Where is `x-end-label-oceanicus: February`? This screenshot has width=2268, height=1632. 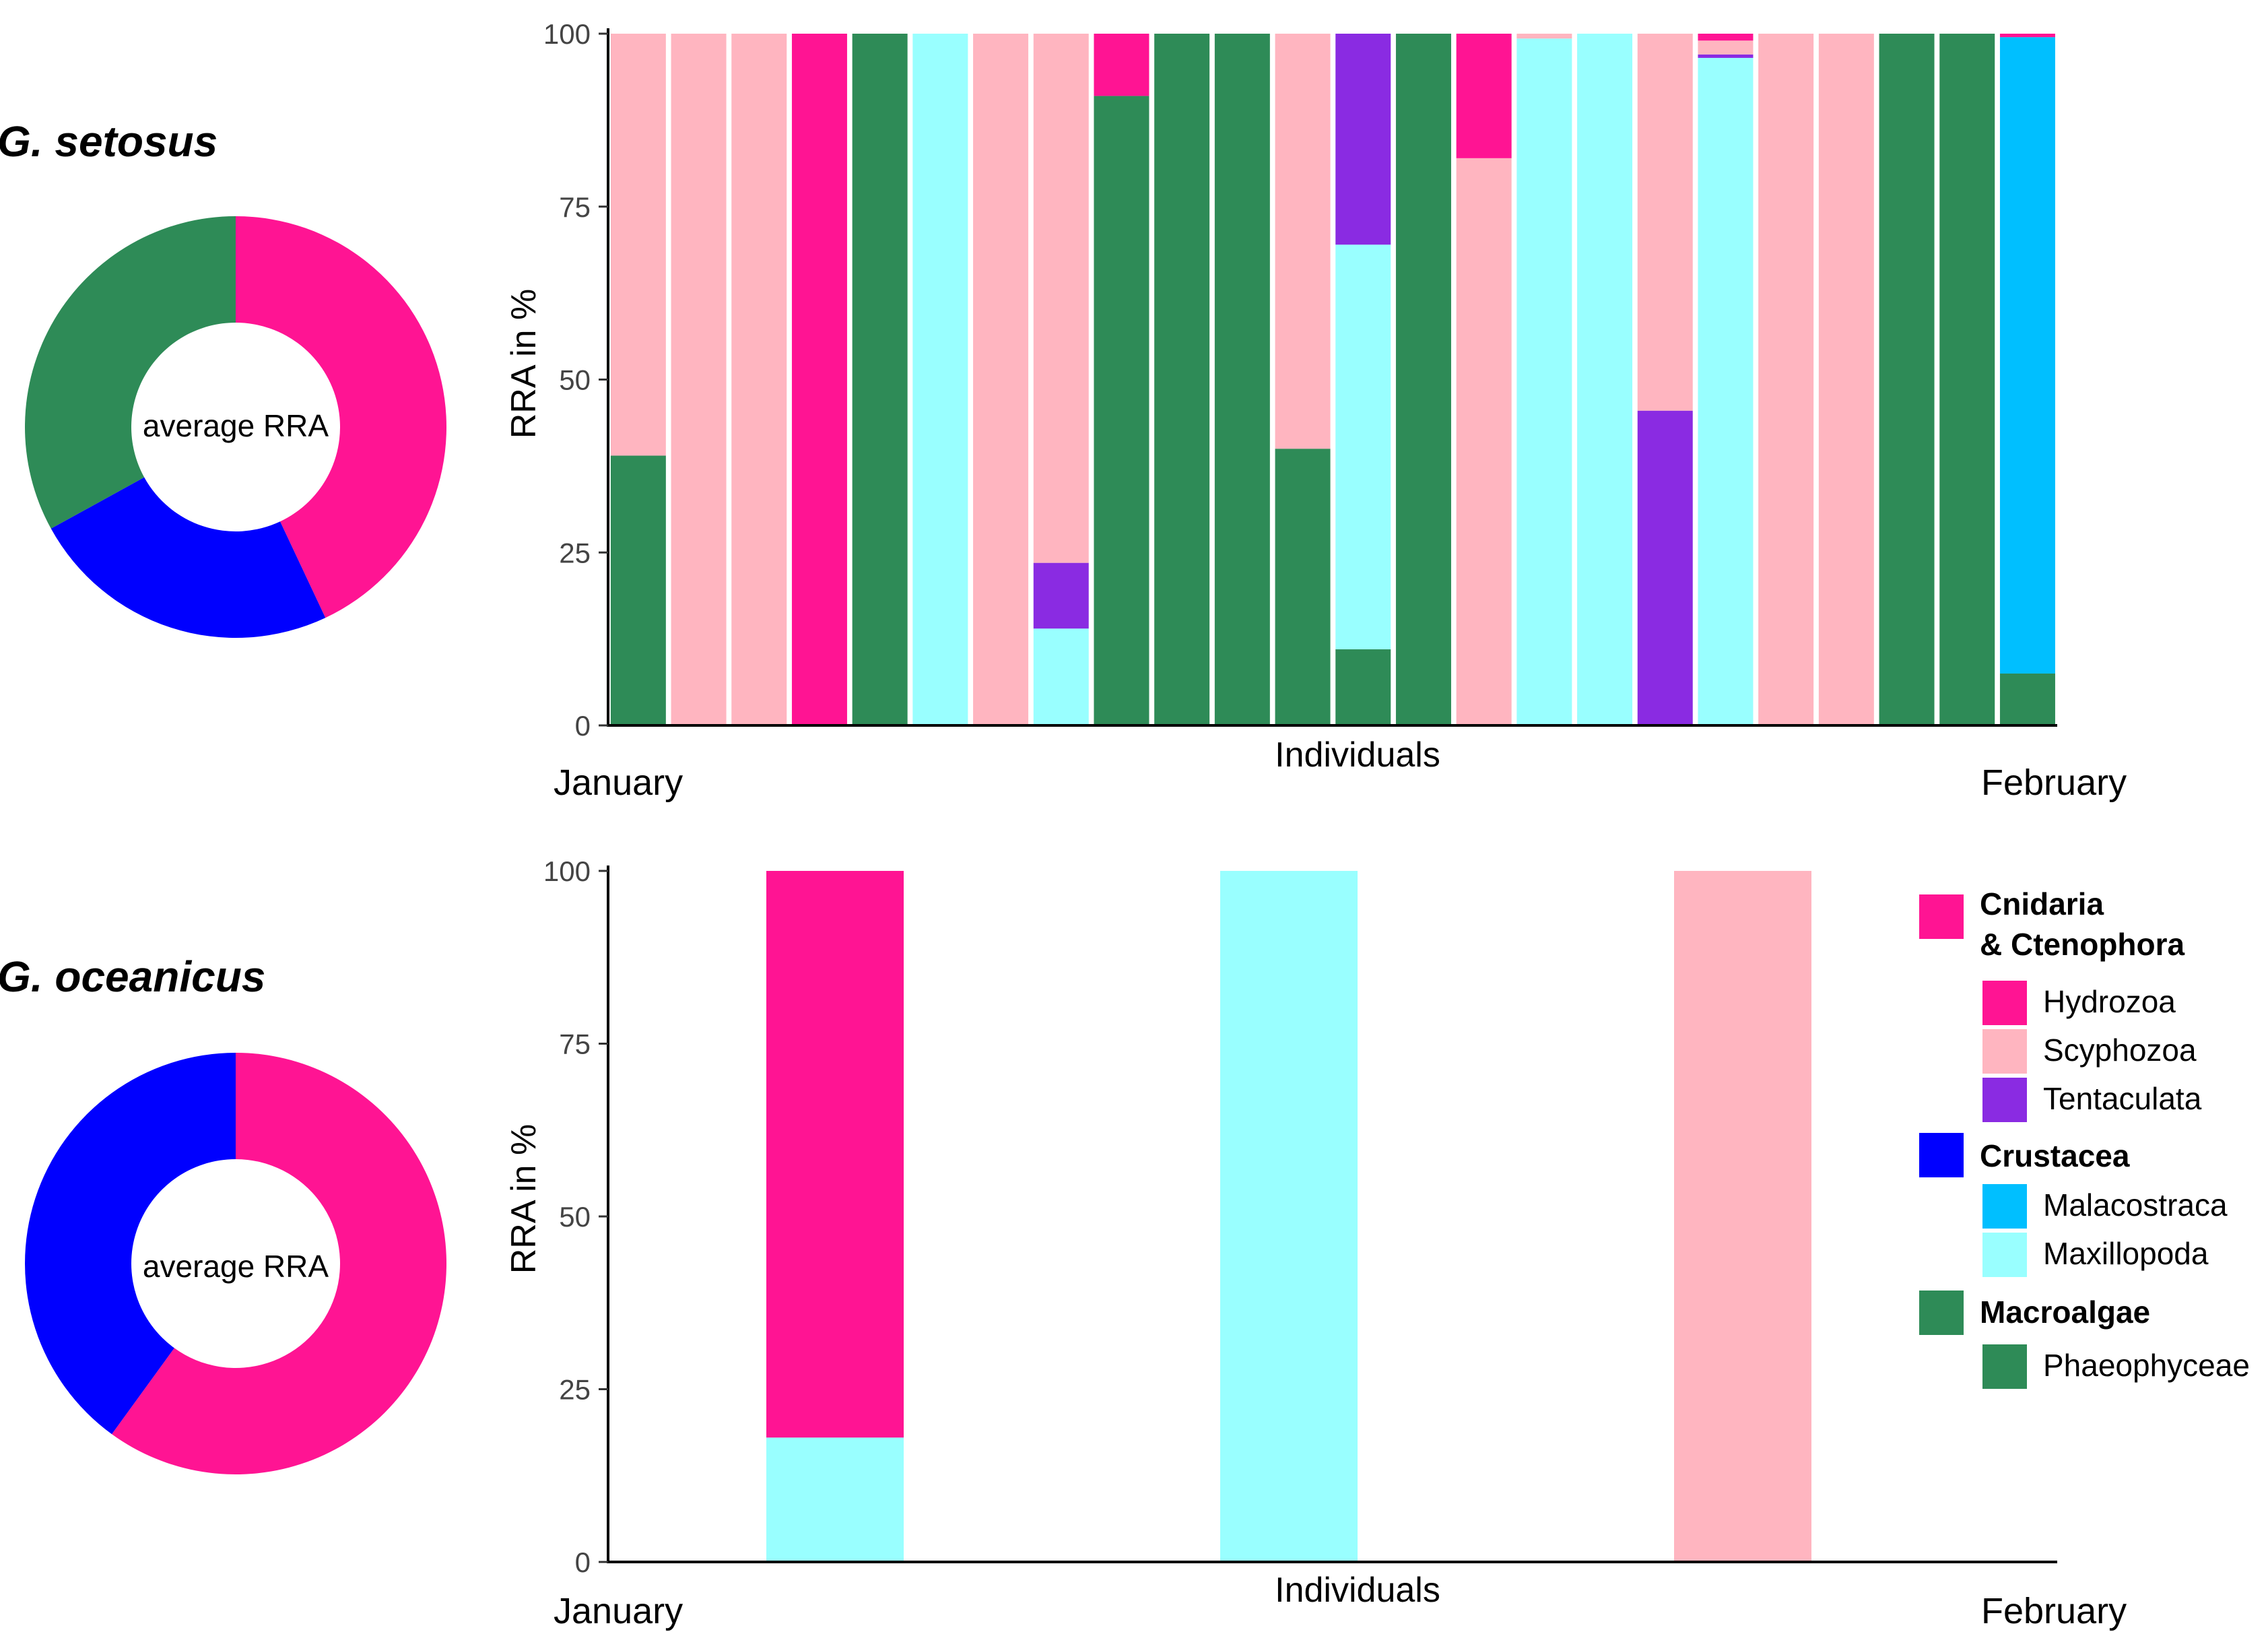
x-end-label-oceanicus: February is located at coordinates (2054, 1611).